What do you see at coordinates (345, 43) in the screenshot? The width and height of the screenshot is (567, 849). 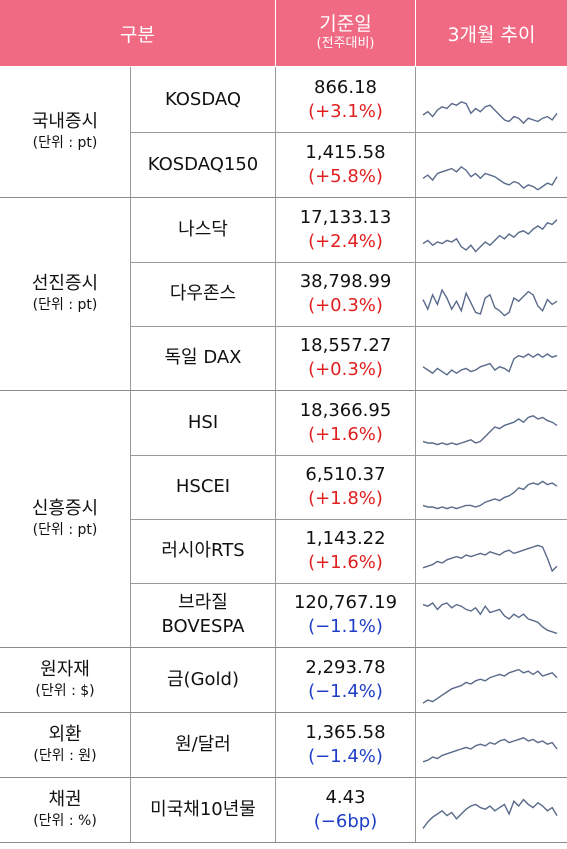 I see `header-base-sublabel: (전주대비)` at bounding box center [345, 43].